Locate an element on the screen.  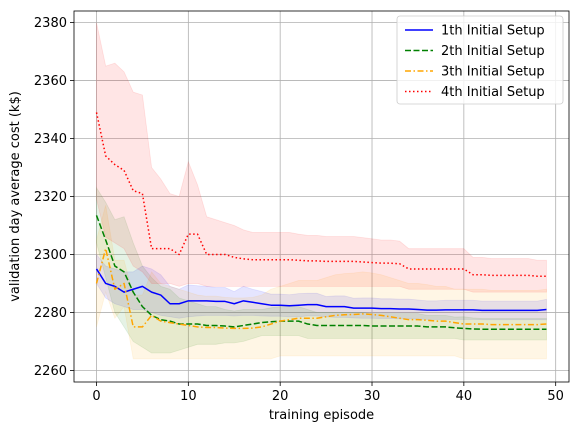
x-tick-label: 20 is located at coordinates (280, 396).